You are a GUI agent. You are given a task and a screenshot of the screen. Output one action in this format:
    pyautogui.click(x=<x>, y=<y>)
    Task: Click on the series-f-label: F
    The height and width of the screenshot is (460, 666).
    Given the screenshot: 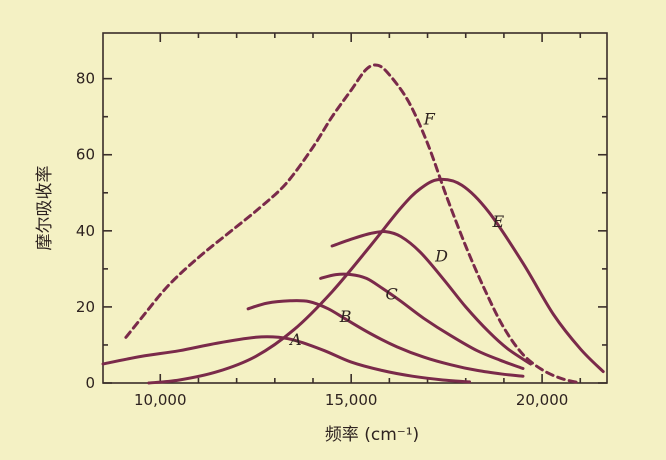 What is the action you would take?
    pyautogui.click(x=429, y=118)
    